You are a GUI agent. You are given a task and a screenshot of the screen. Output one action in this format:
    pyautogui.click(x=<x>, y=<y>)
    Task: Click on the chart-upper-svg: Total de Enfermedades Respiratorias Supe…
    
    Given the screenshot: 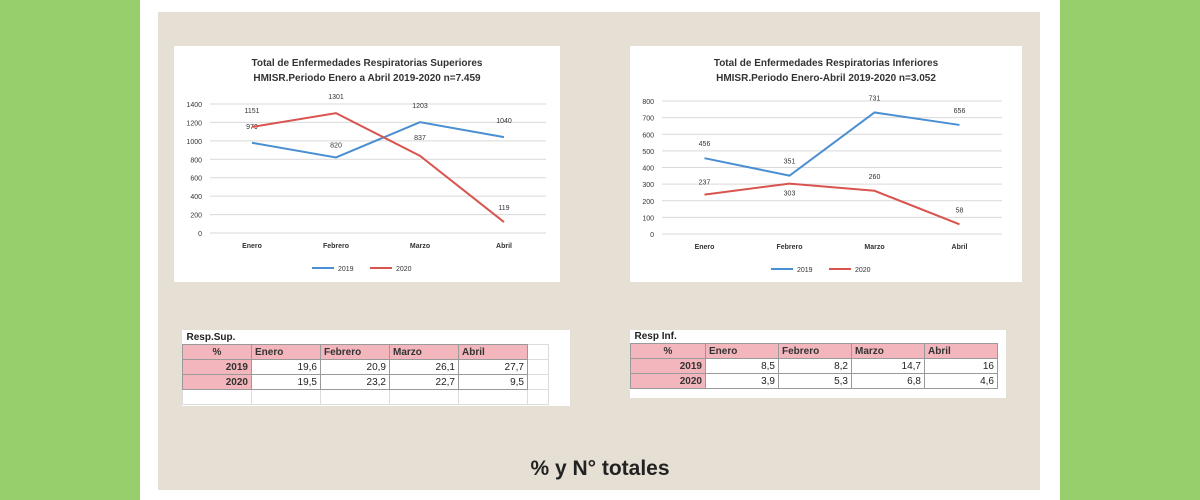 What is the action you would take?
    pyautogui.click(x=366, y=165)
    